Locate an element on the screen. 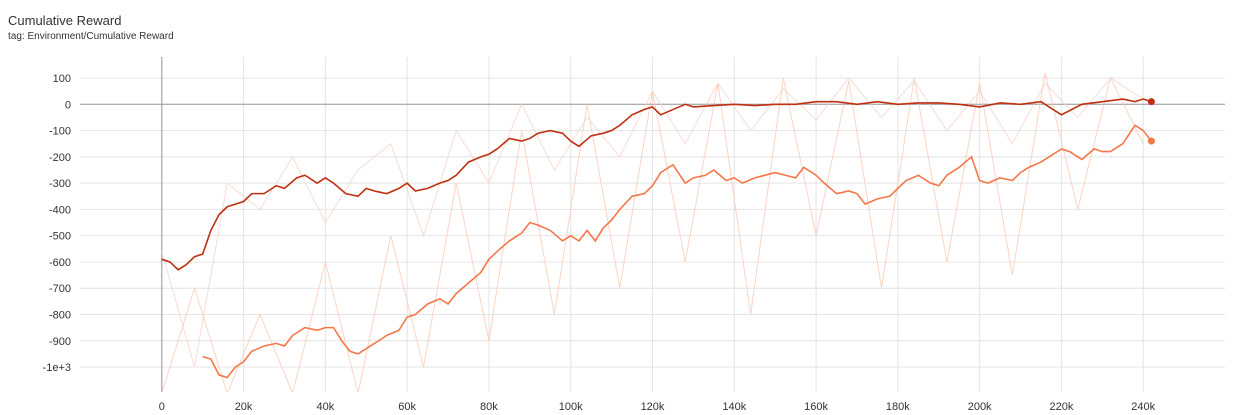 Image resolution: width=1242 pixels, height=415 pixels. x-tick-label: 240k is located at coordinates (1143, 407).